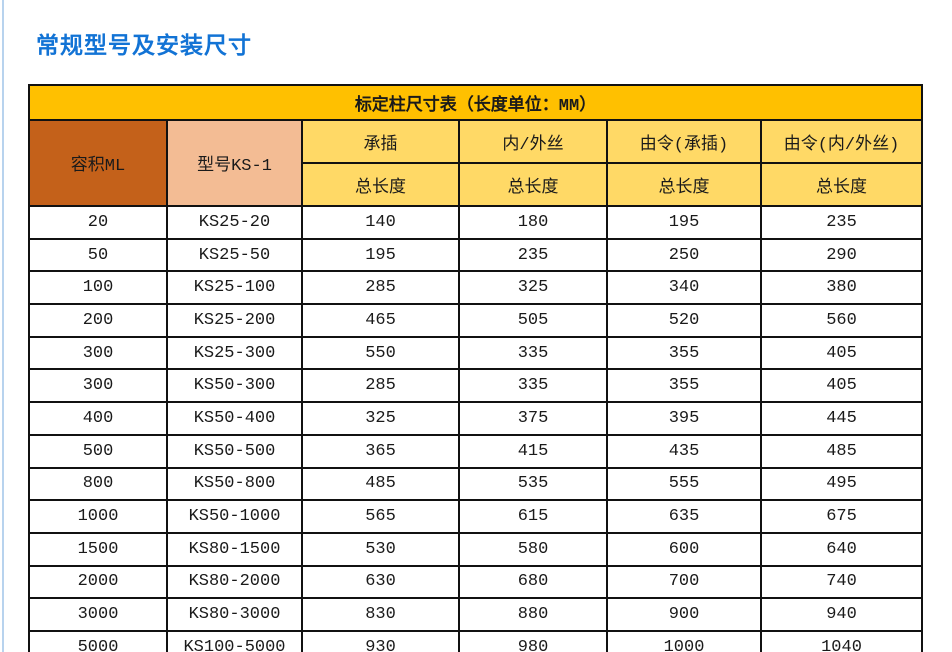  I want to click on table-row: 1500 KS80-1500 530 580 600 640, so click(476, 549).